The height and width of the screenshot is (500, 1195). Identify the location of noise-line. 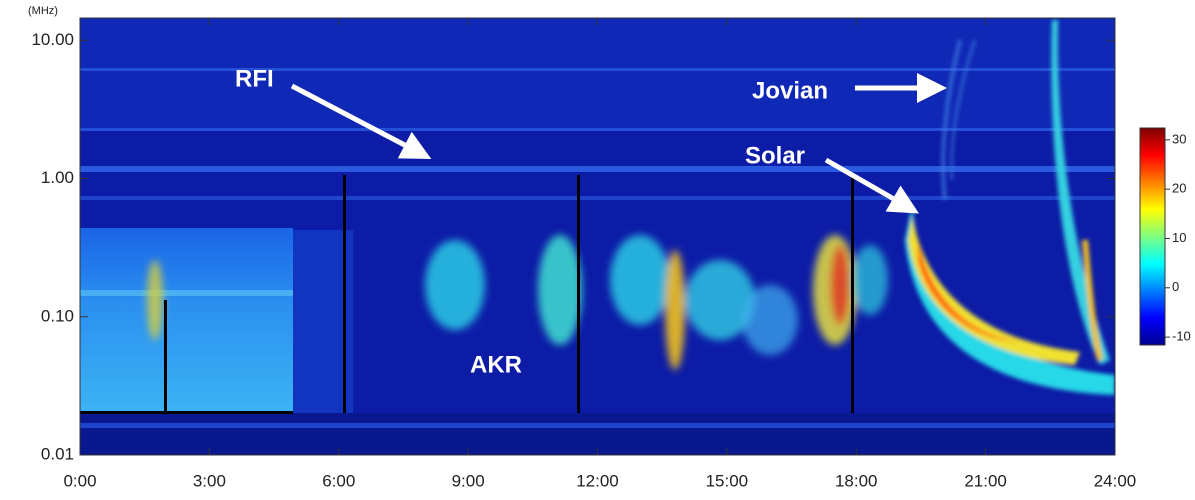
(186, 293).